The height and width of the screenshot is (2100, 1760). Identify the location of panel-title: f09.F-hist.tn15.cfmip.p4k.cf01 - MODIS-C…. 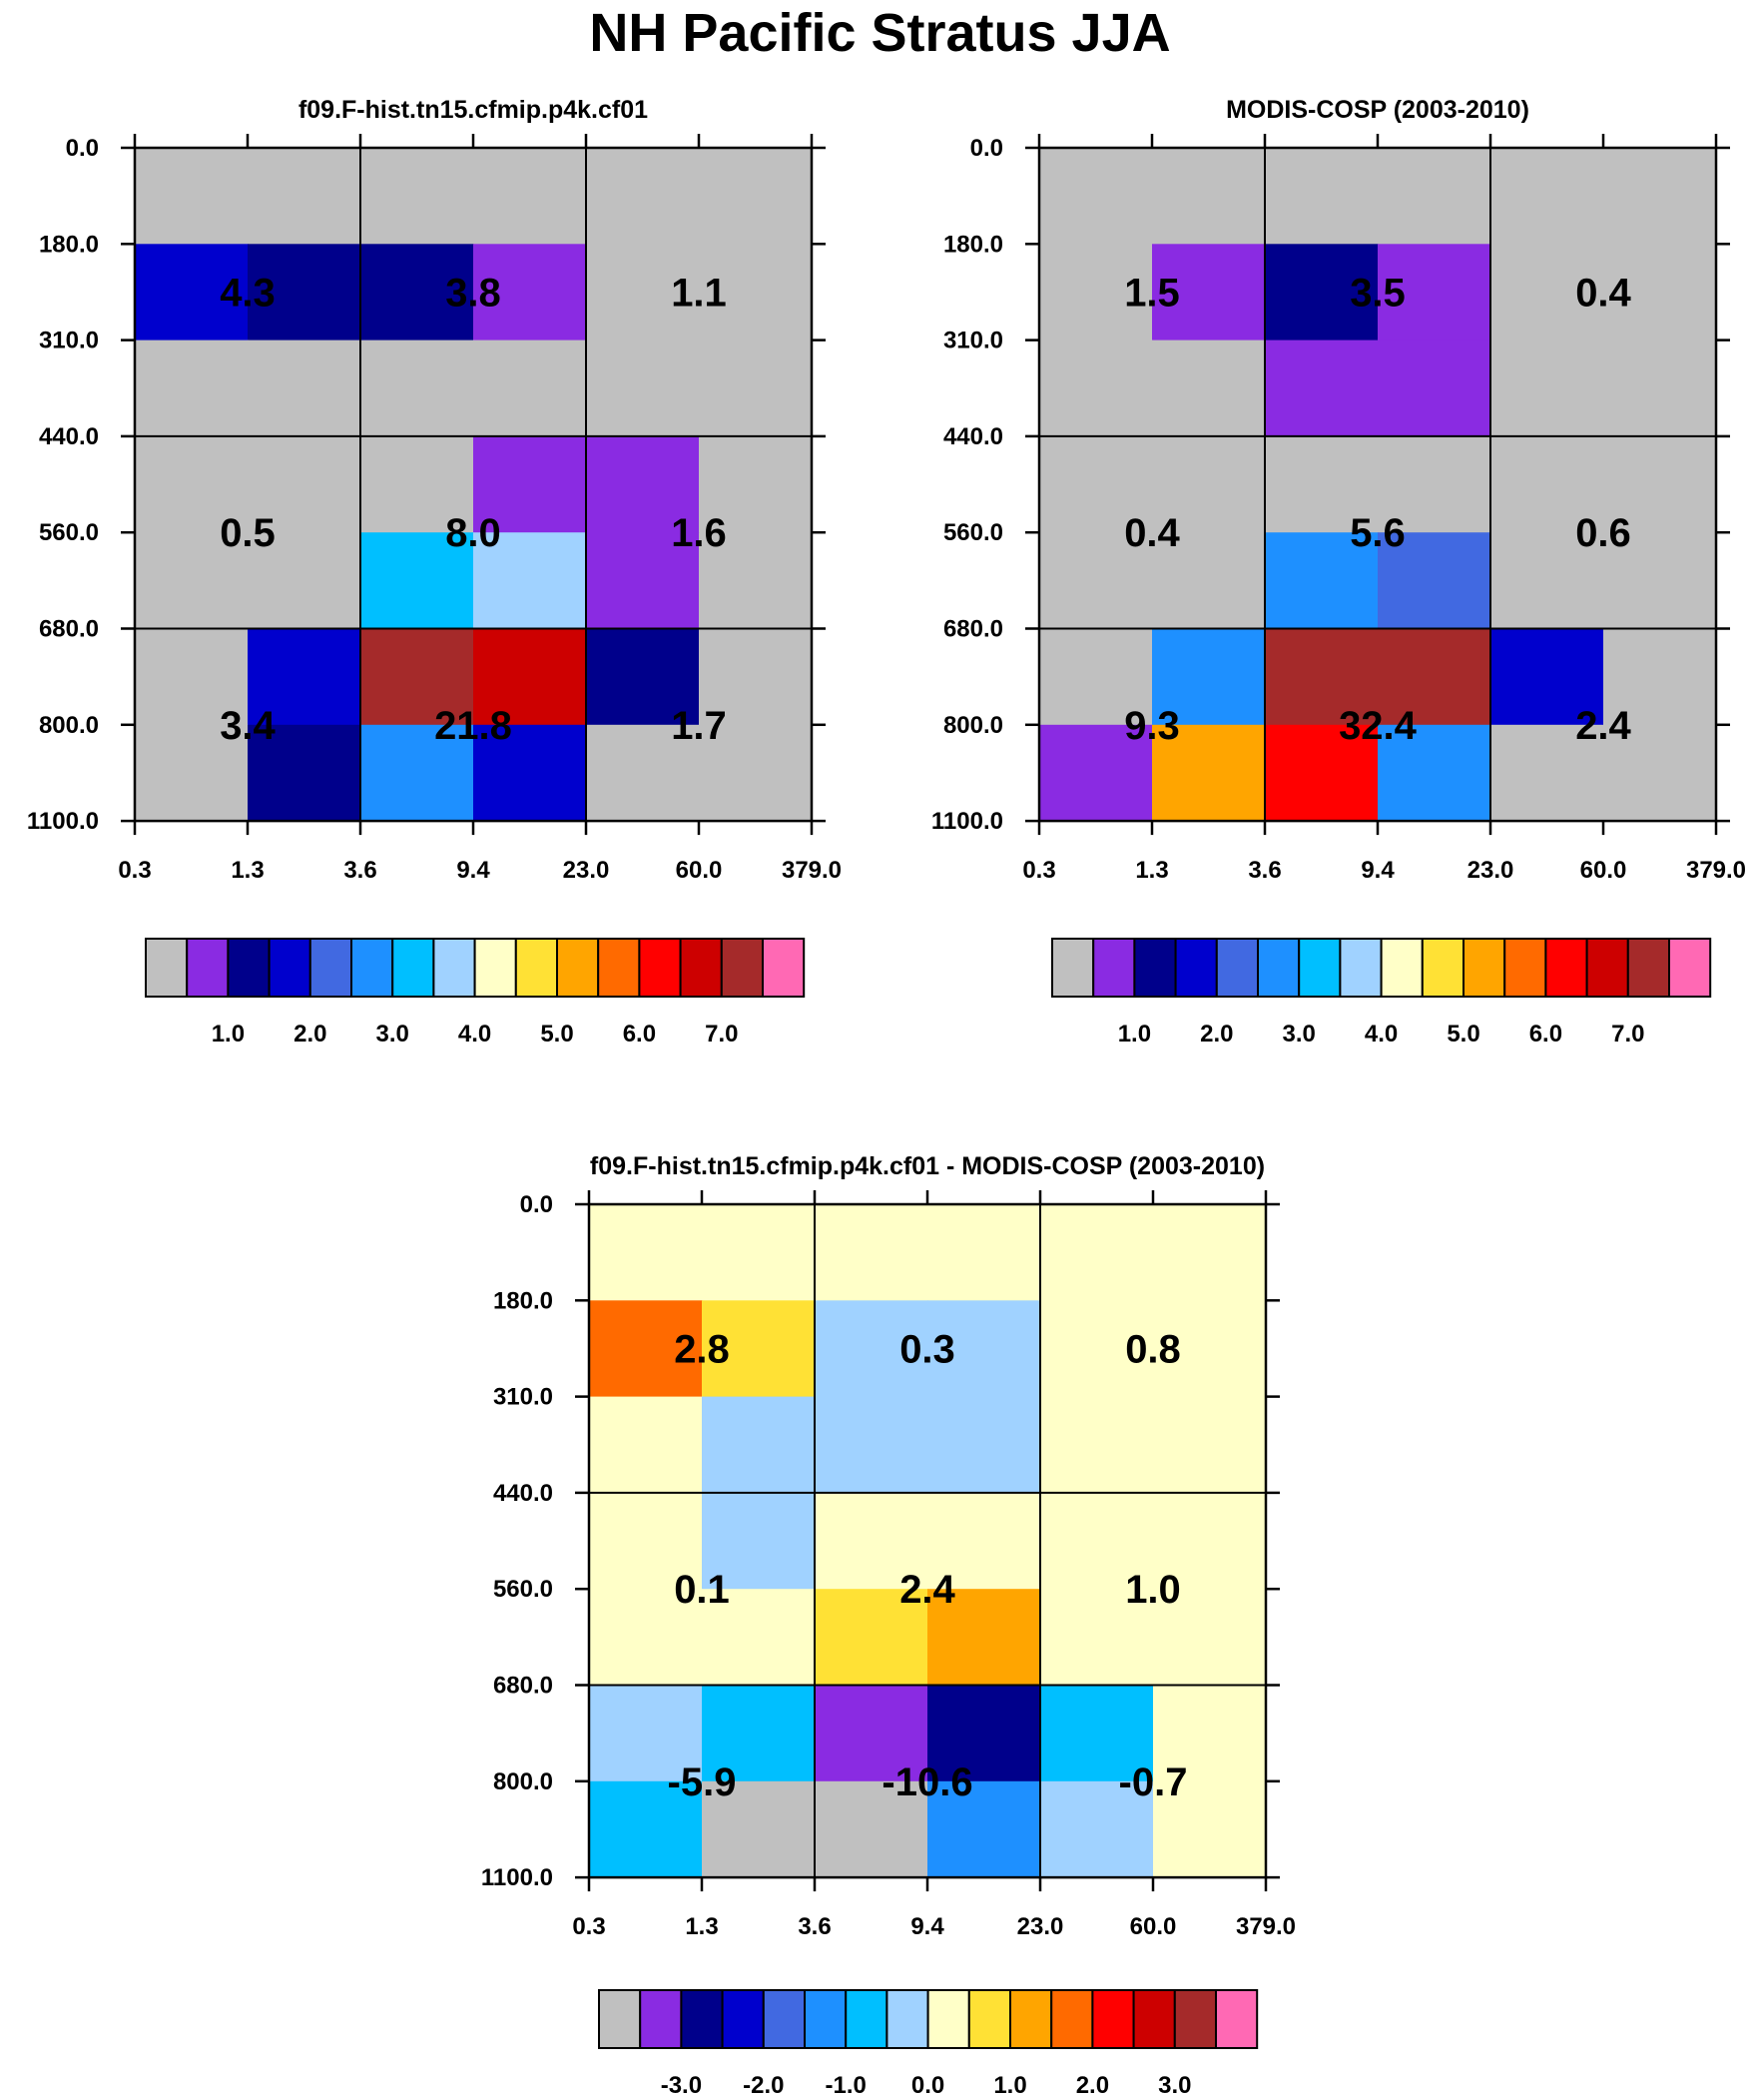
(927, 1166).